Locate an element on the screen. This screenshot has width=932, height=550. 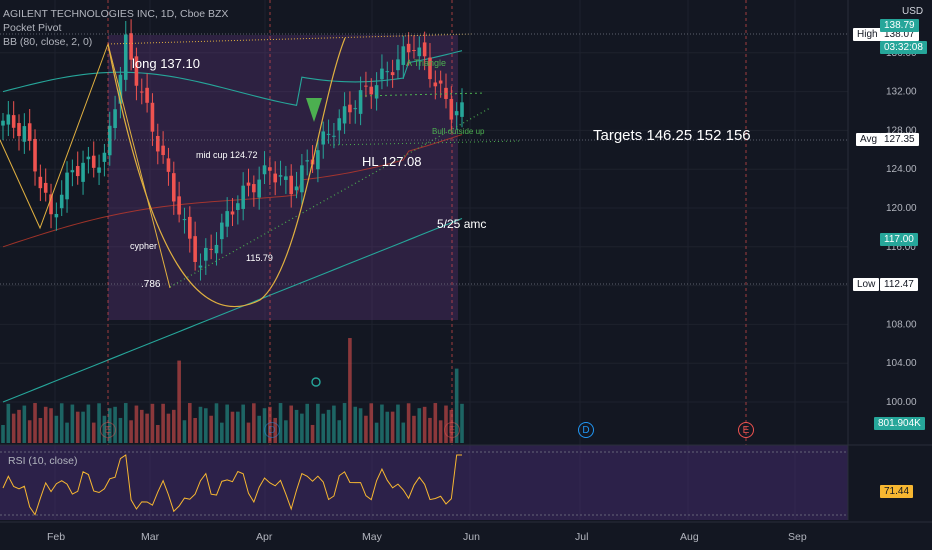
hl-annotation: HL 127.08 is located at coordinates (392, 161).